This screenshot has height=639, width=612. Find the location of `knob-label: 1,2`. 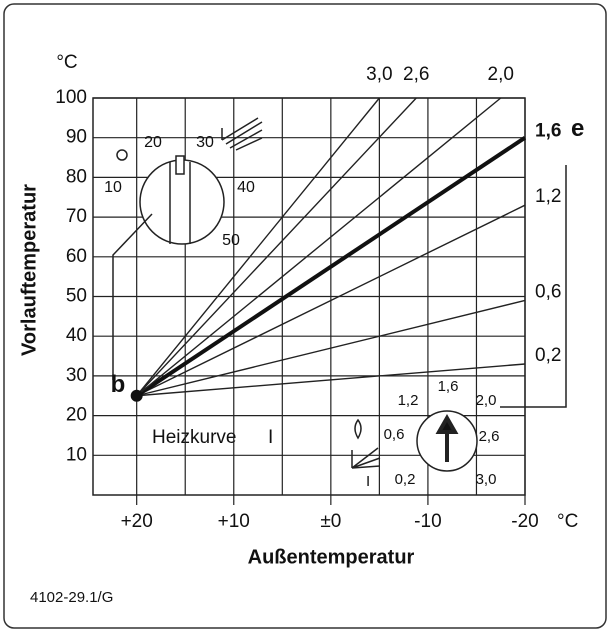

knob-label: 1,2 is located at coordinates (408, 400).